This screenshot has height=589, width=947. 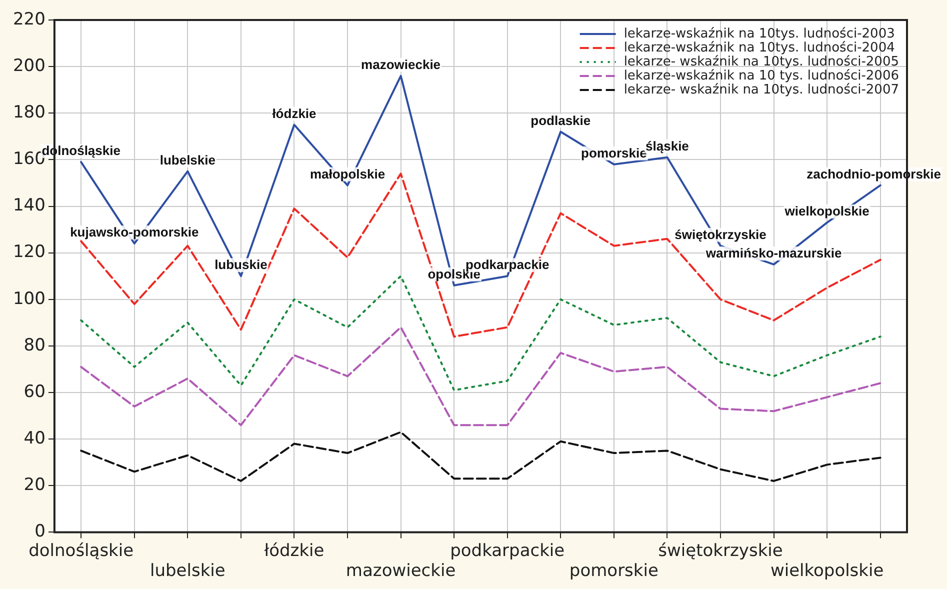 I want to click on x-tick-label: dolnośląskie, so click(x=81, y=550).